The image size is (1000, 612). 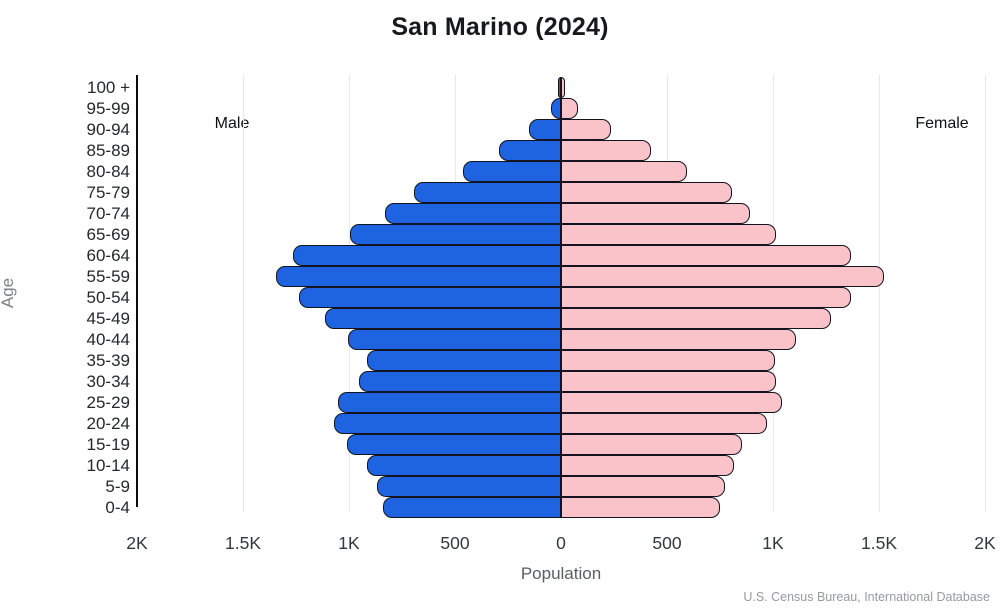 What do you see at coordinates (108, 108) in the screenshot?
I see `age-label: 95-99` at bounding box center [108, 108].